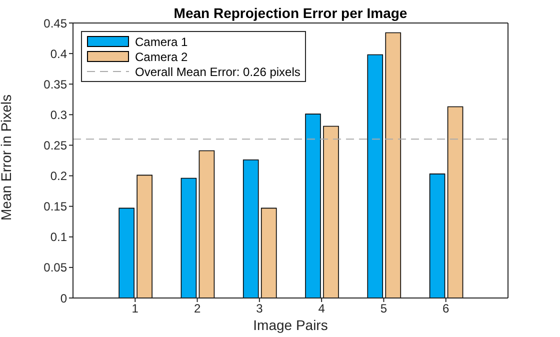 This screenshot has height=337, width=560. I want to click on y-tick-label: 0.45, so click(56, 23).